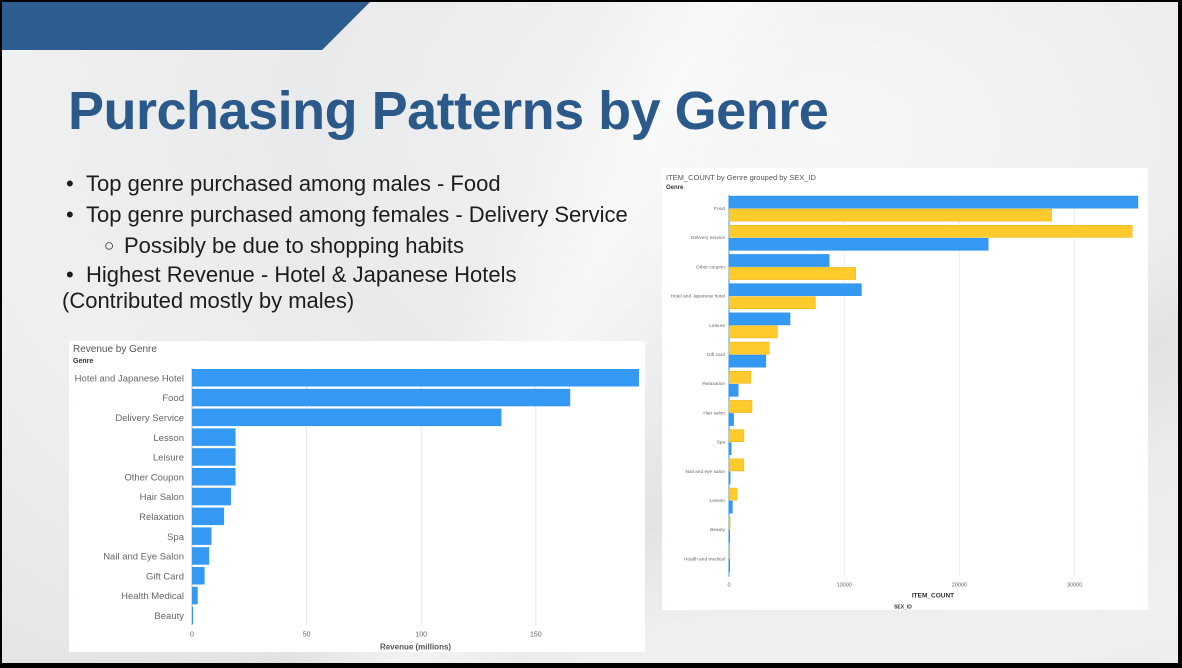  What do you see at coordinates (933, 596) in the screenshot?
I see `x-axis-title: ITEM_COUNT` at bounding box center [933, 596].